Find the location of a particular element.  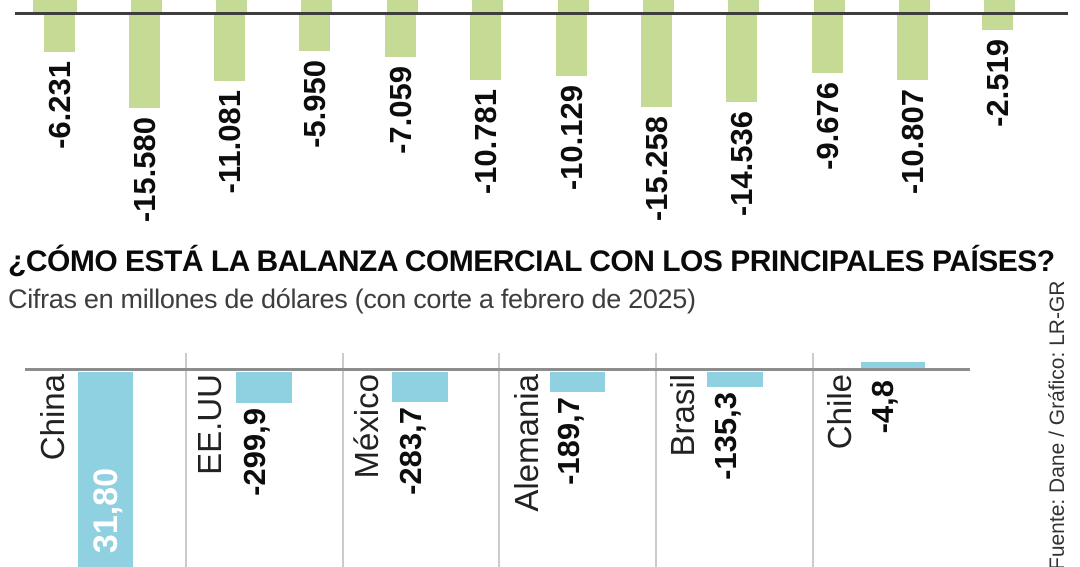

country-label: Chile is located at coordinates (839, 412).